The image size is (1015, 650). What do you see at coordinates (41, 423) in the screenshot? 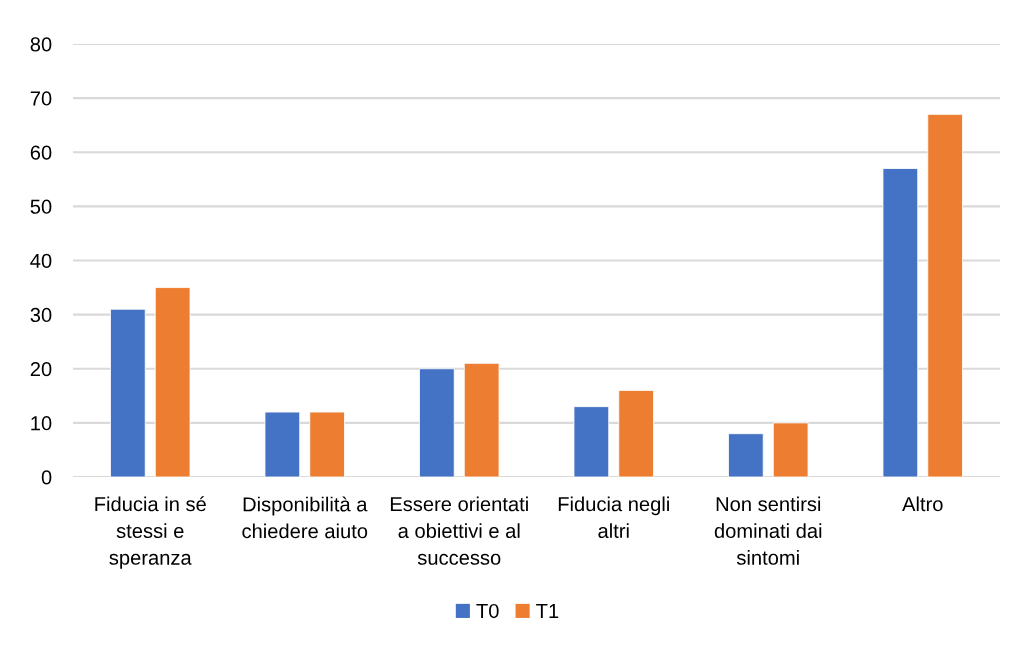
I see `y-tick-label: 10` at bounding box center [41, 423].